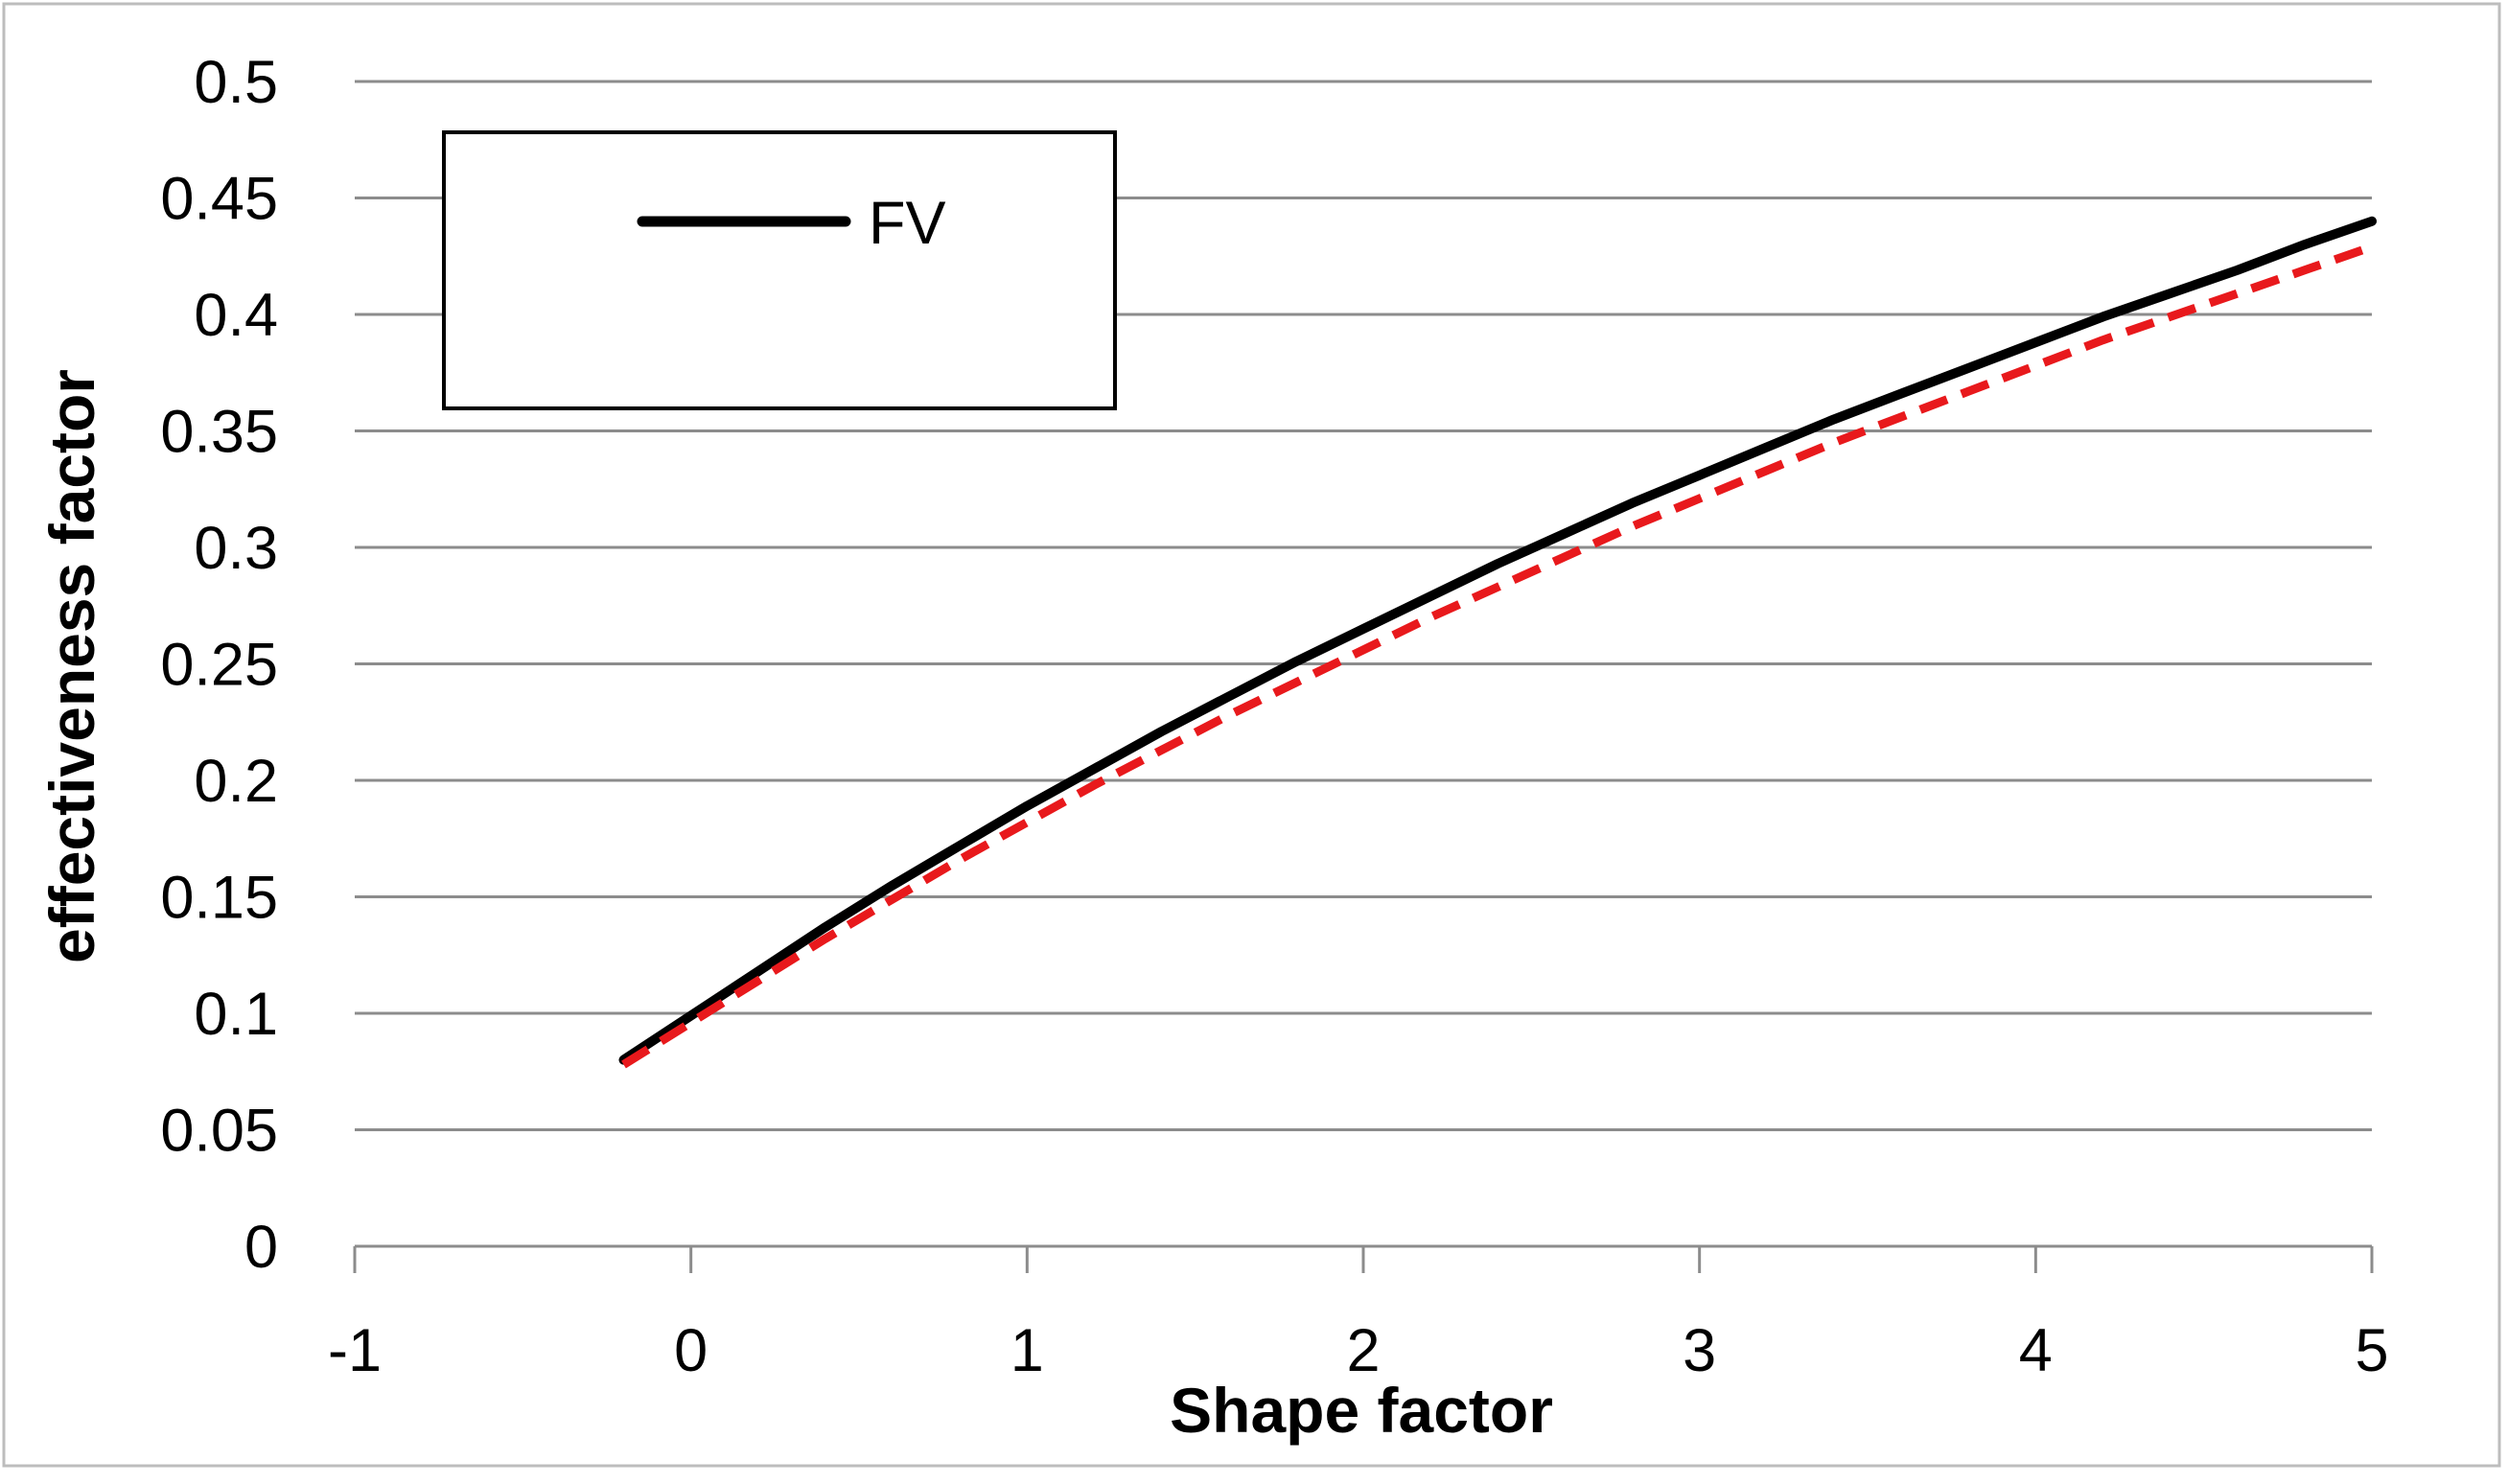 The image size is (2508, 1484). What do you see at coordinates (2036, 1350) in the screenshot?
I see `x-tick-label: 4` at bounding box center [2036, 1350].